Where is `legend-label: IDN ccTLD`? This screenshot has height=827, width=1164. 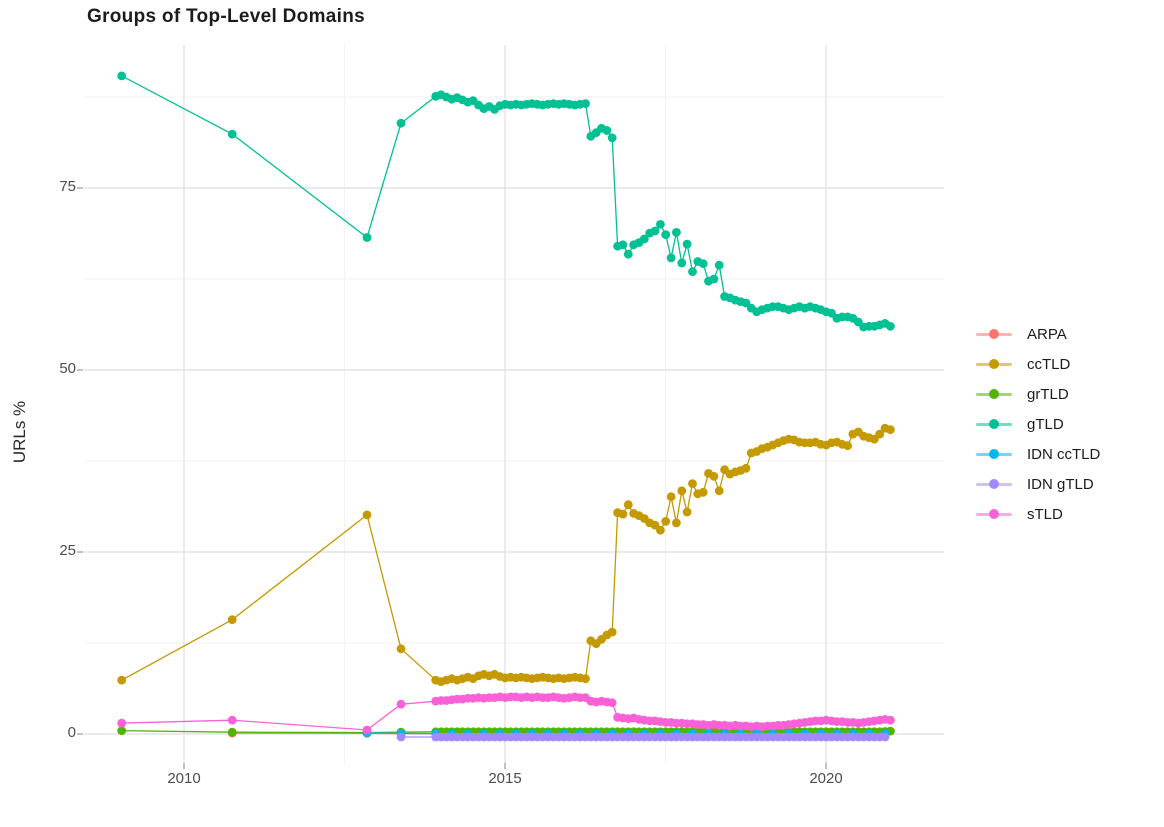 legend-label: IDN ccTLD is located at coordinates (1064, 454).